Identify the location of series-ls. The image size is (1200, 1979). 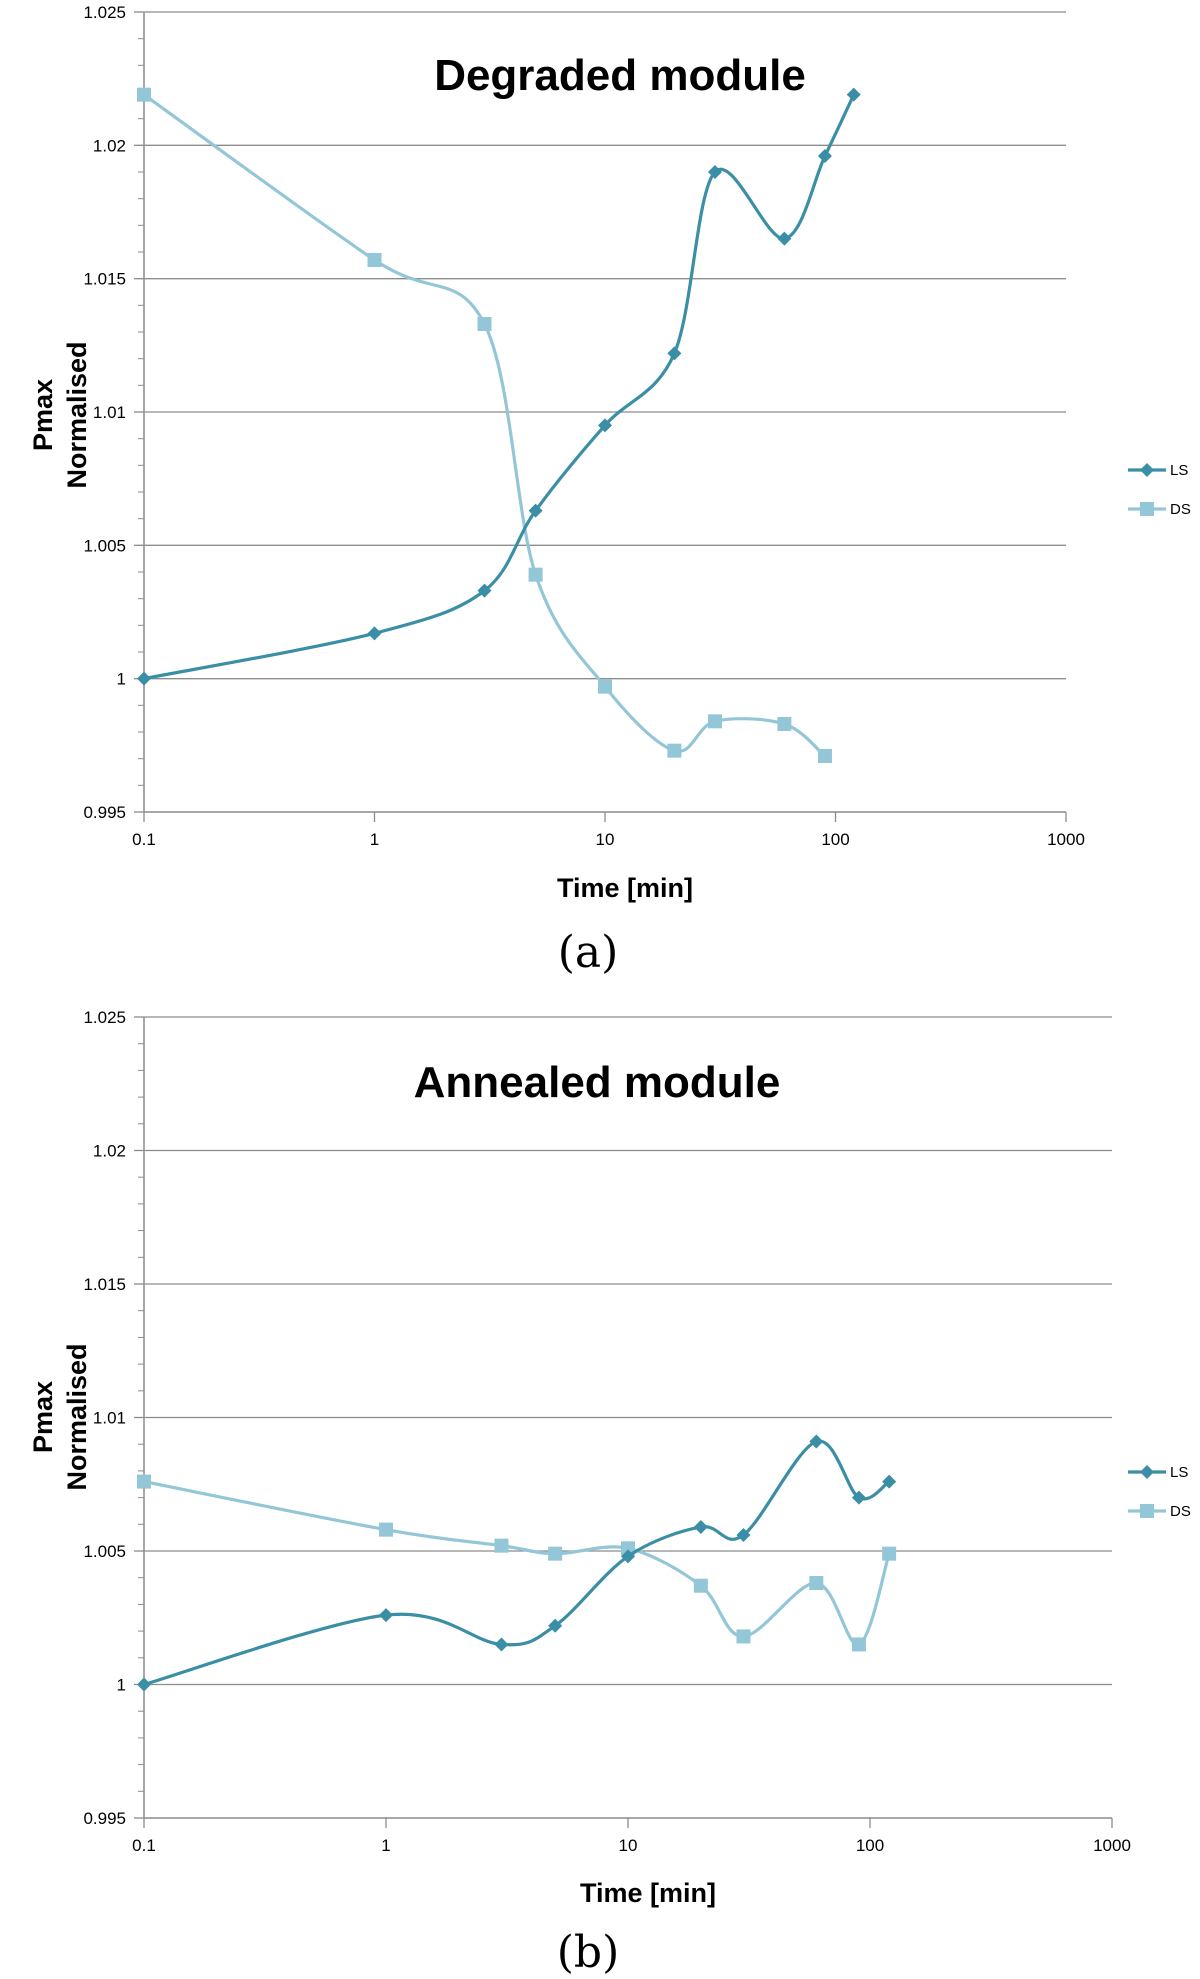
(517, 1563).